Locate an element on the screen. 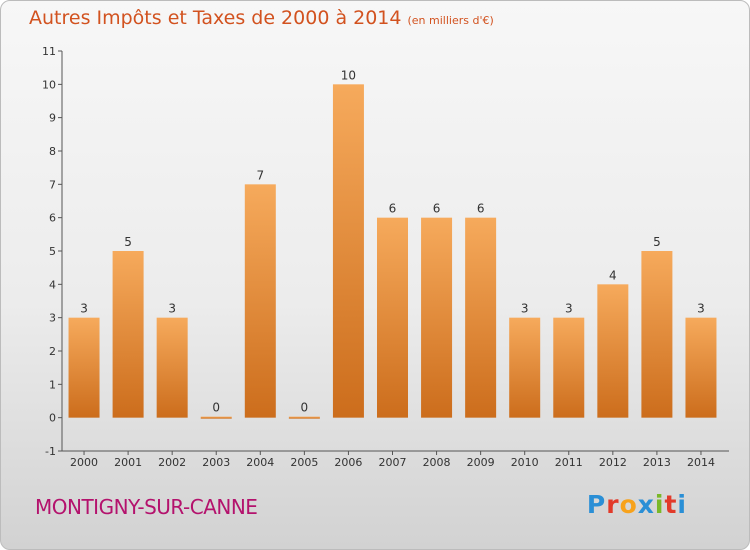  x-tick-label: 2011 is located at coordinates (569, 462).